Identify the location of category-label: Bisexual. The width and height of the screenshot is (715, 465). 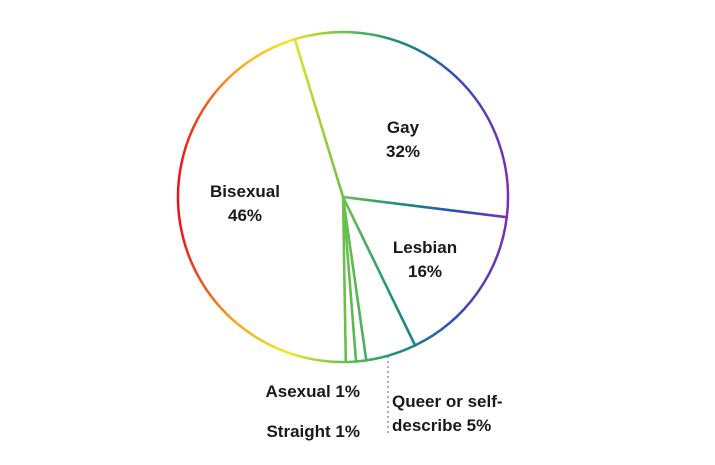
(245, 191).